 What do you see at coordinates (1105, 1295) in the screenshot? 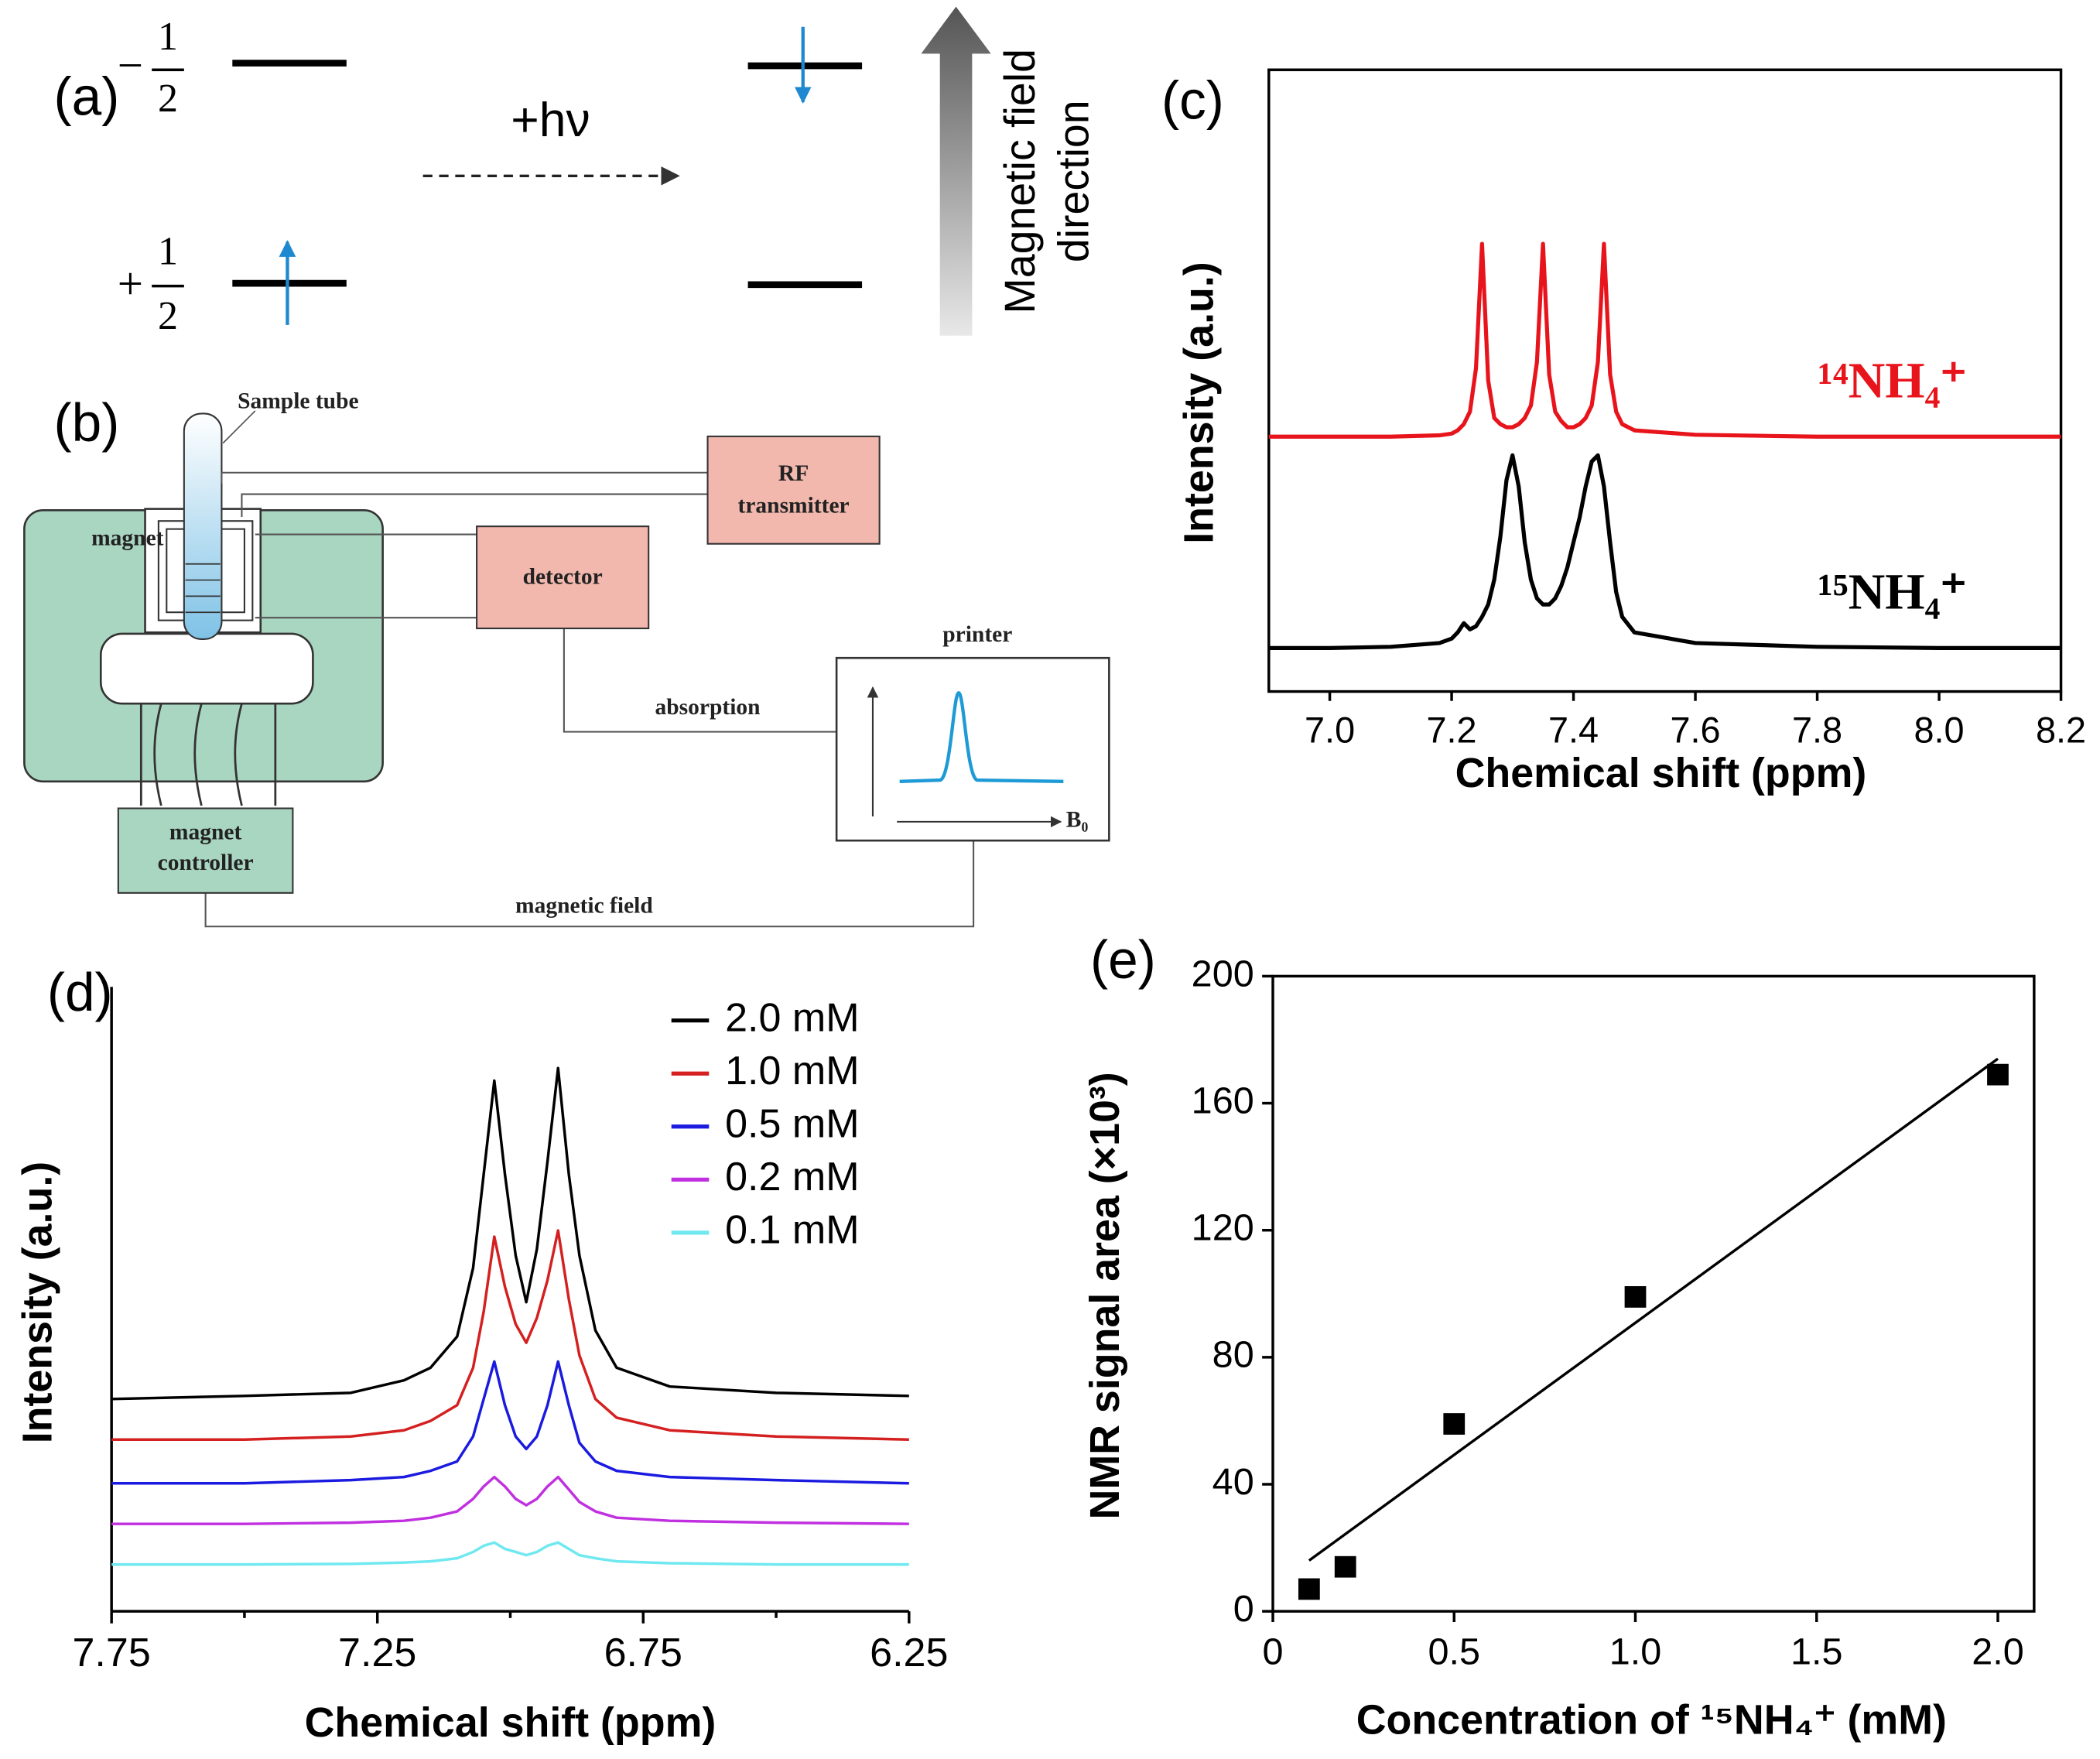
I see `y-axis-label: NMR signal area (×10³)` at bounding box center [1105, 1295].